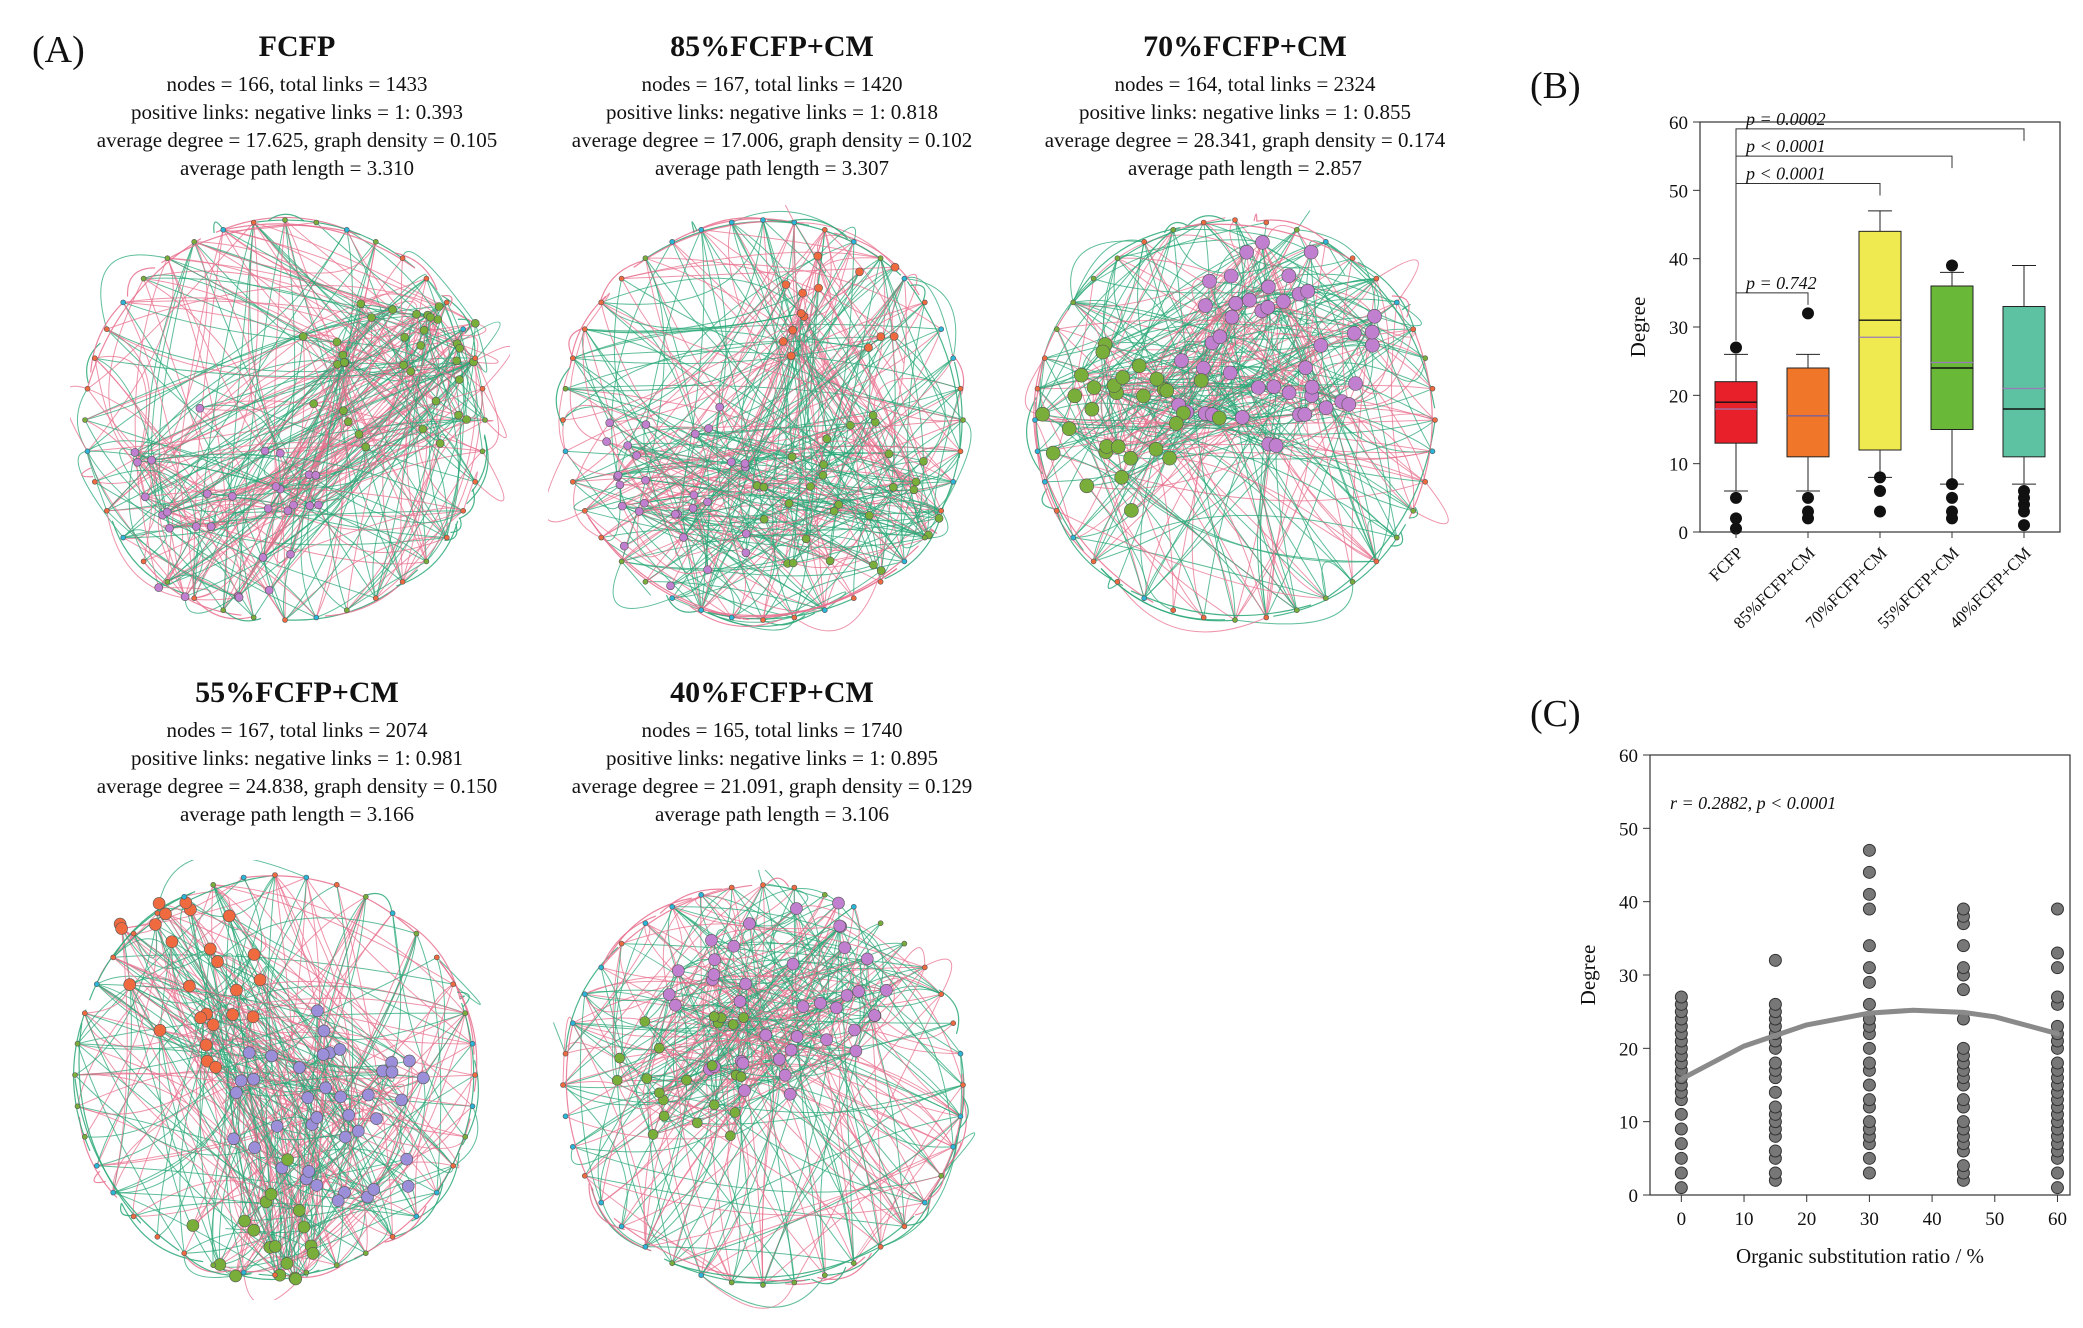 This screenshot has height=1328, width=2083. Describe the element at coordinates (1634, 1196) in the screenshot. I see `y-tick-label: 0` at that location.